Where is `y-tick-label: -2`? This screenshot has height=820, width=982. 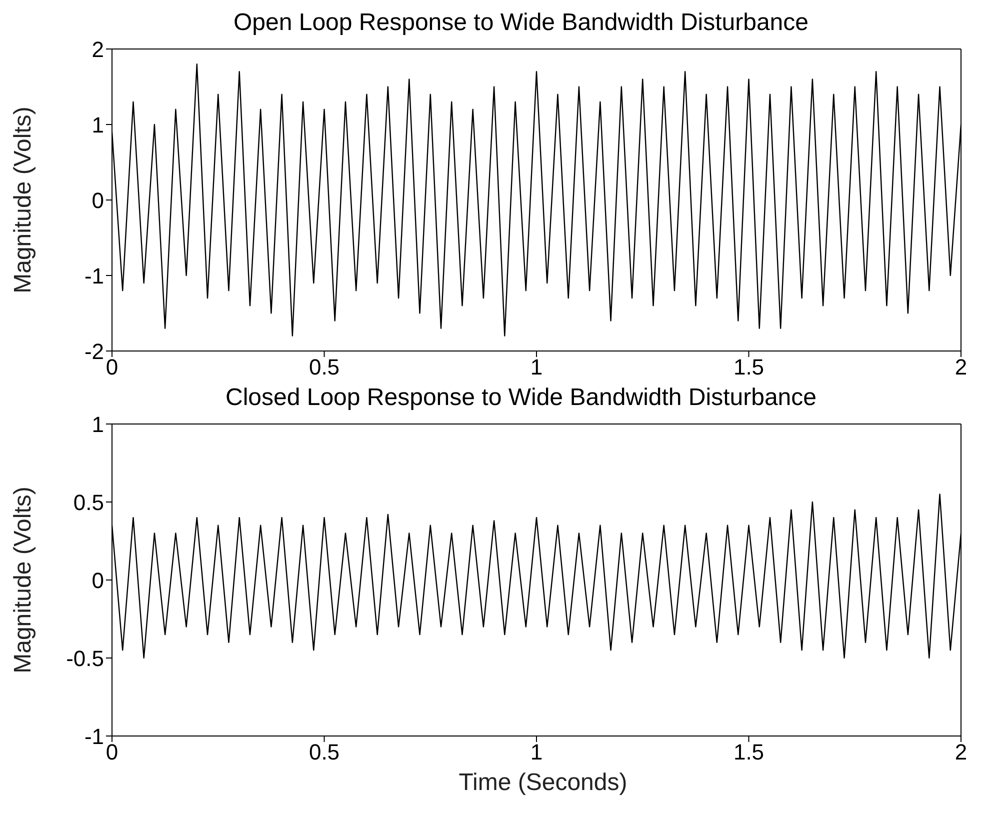
y-tick-label: -2 is located at coordinates (94, 351).